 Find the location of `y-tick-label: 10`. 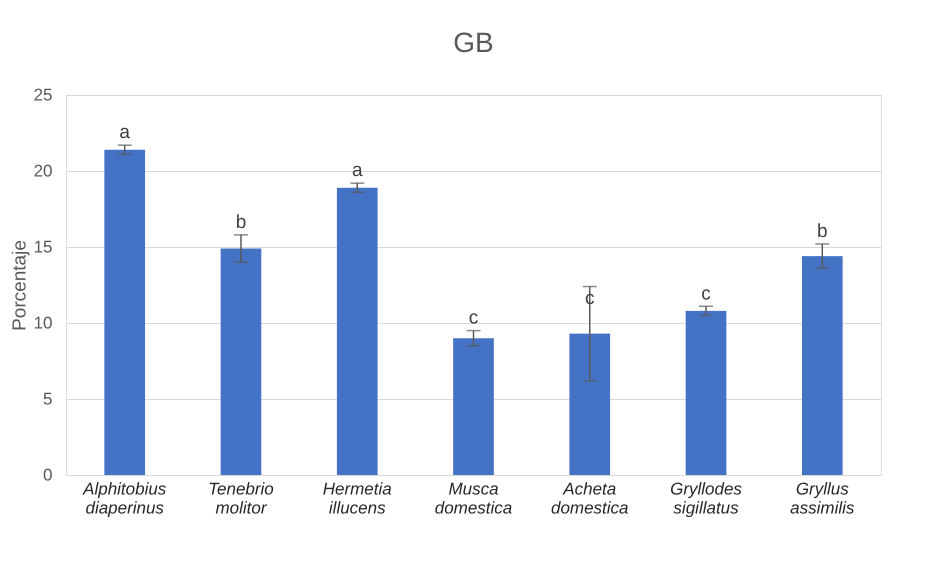

y-tick-label: 10 is located at coordinates (43, 323).